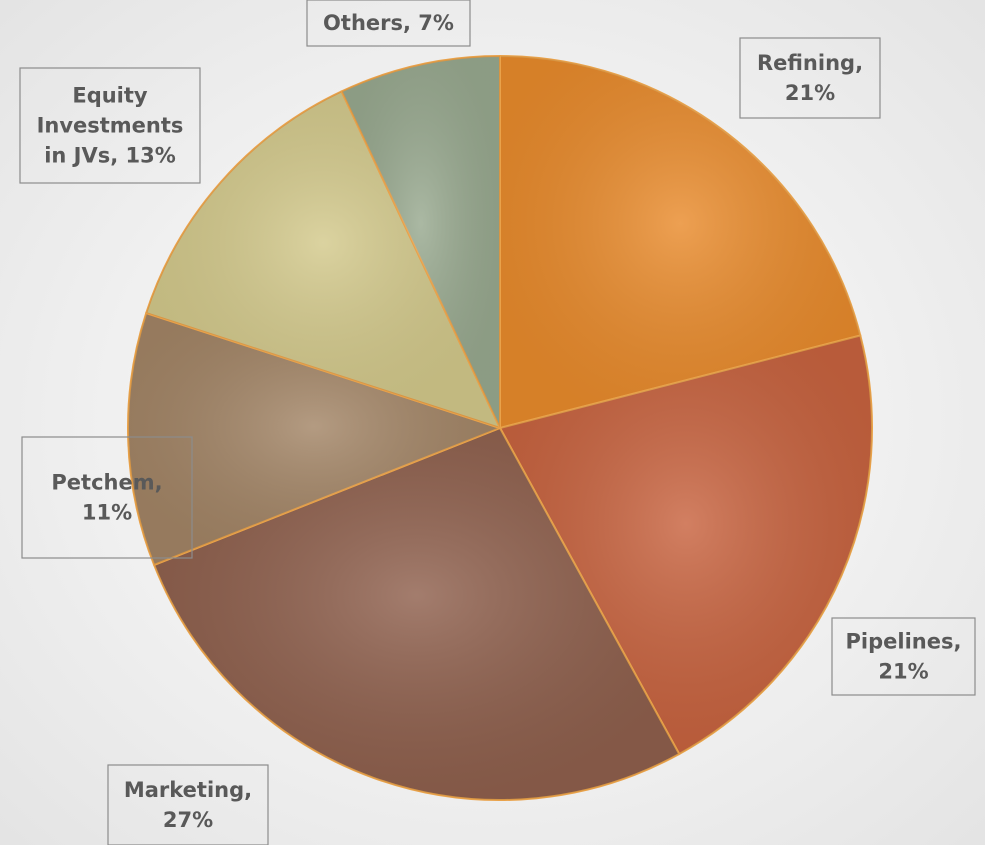 This screenshot has width=985, height=845. I want to click on data-label: Refining, 21%, so click(810, 78).